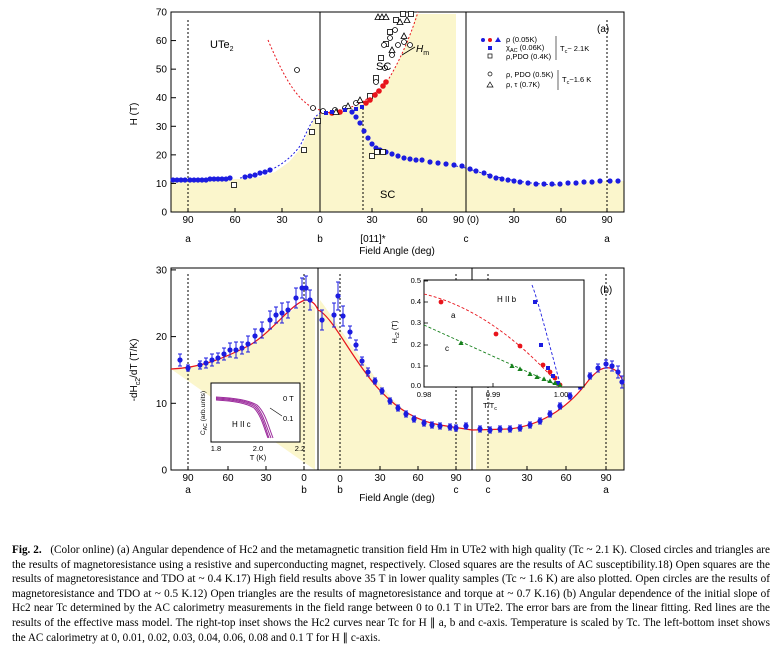  I want to click on inset-point-c, so click(512, 365).